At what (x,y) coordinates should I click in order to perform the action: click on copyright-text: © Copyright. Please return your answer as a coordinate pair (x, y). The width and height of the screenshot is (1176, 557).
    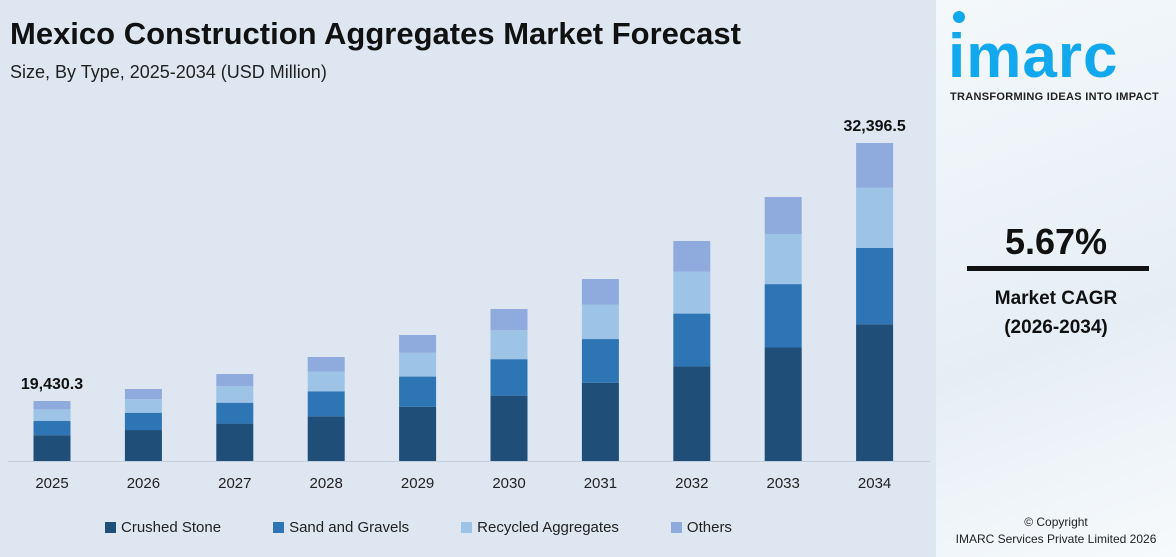
    Looking at the image, I should click on (1056, 522).